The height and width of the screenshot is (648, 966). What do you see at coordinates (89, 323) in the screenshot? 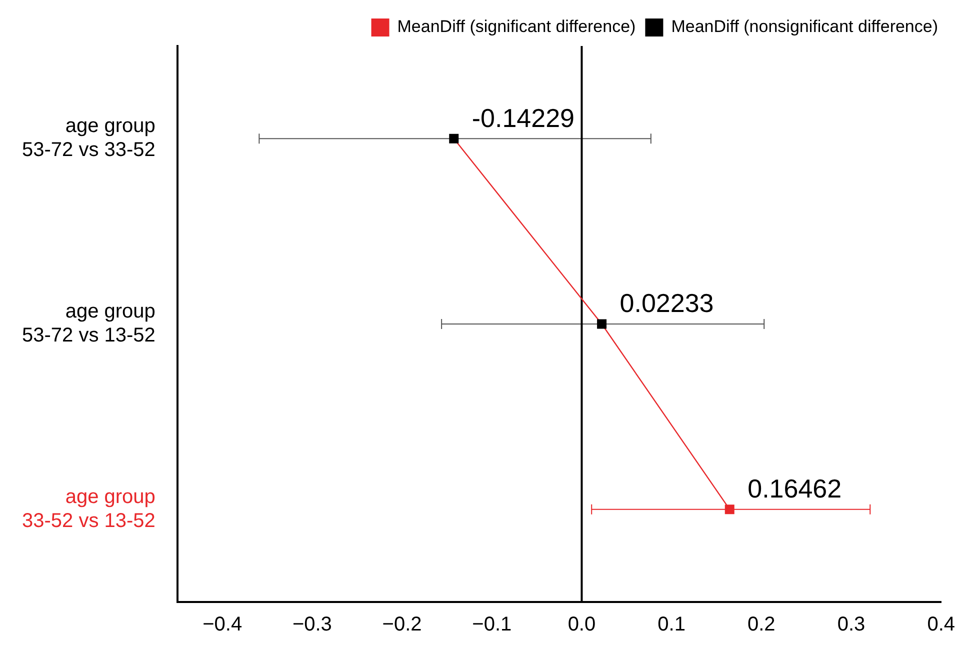
I see `y-tick-label: age group 53-72 vs 13-52` at bounding box center [89, 323].